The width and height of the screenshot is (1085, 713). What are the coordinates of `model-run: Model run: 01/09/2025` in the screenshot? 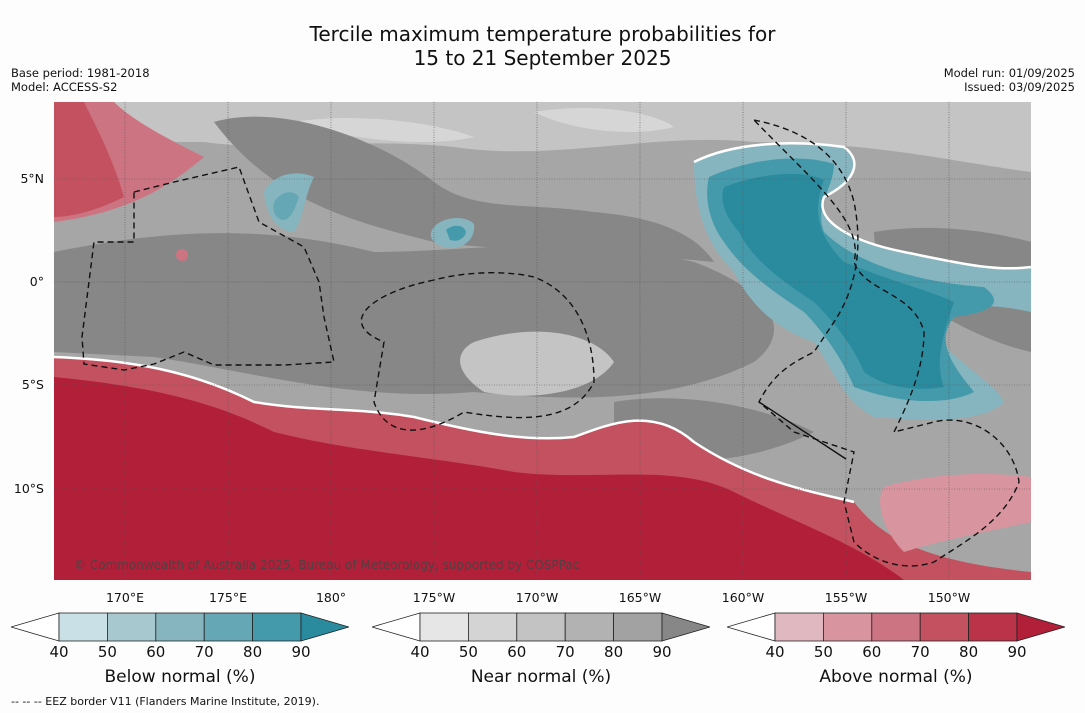 It's located at (1009, 73).